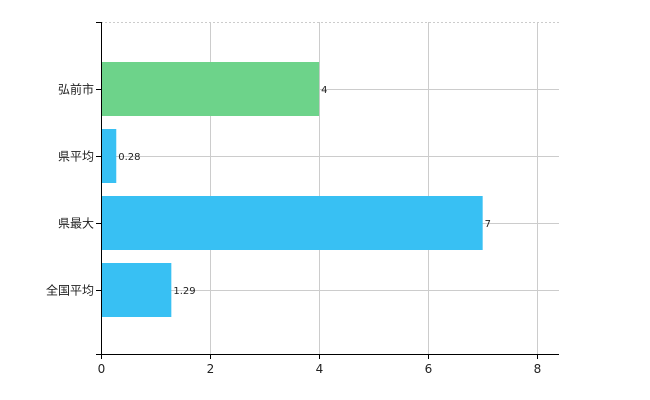  Describe the element at coordinates (320, 369) in the screenshot. I see `x-tick-label: 4` at that location.